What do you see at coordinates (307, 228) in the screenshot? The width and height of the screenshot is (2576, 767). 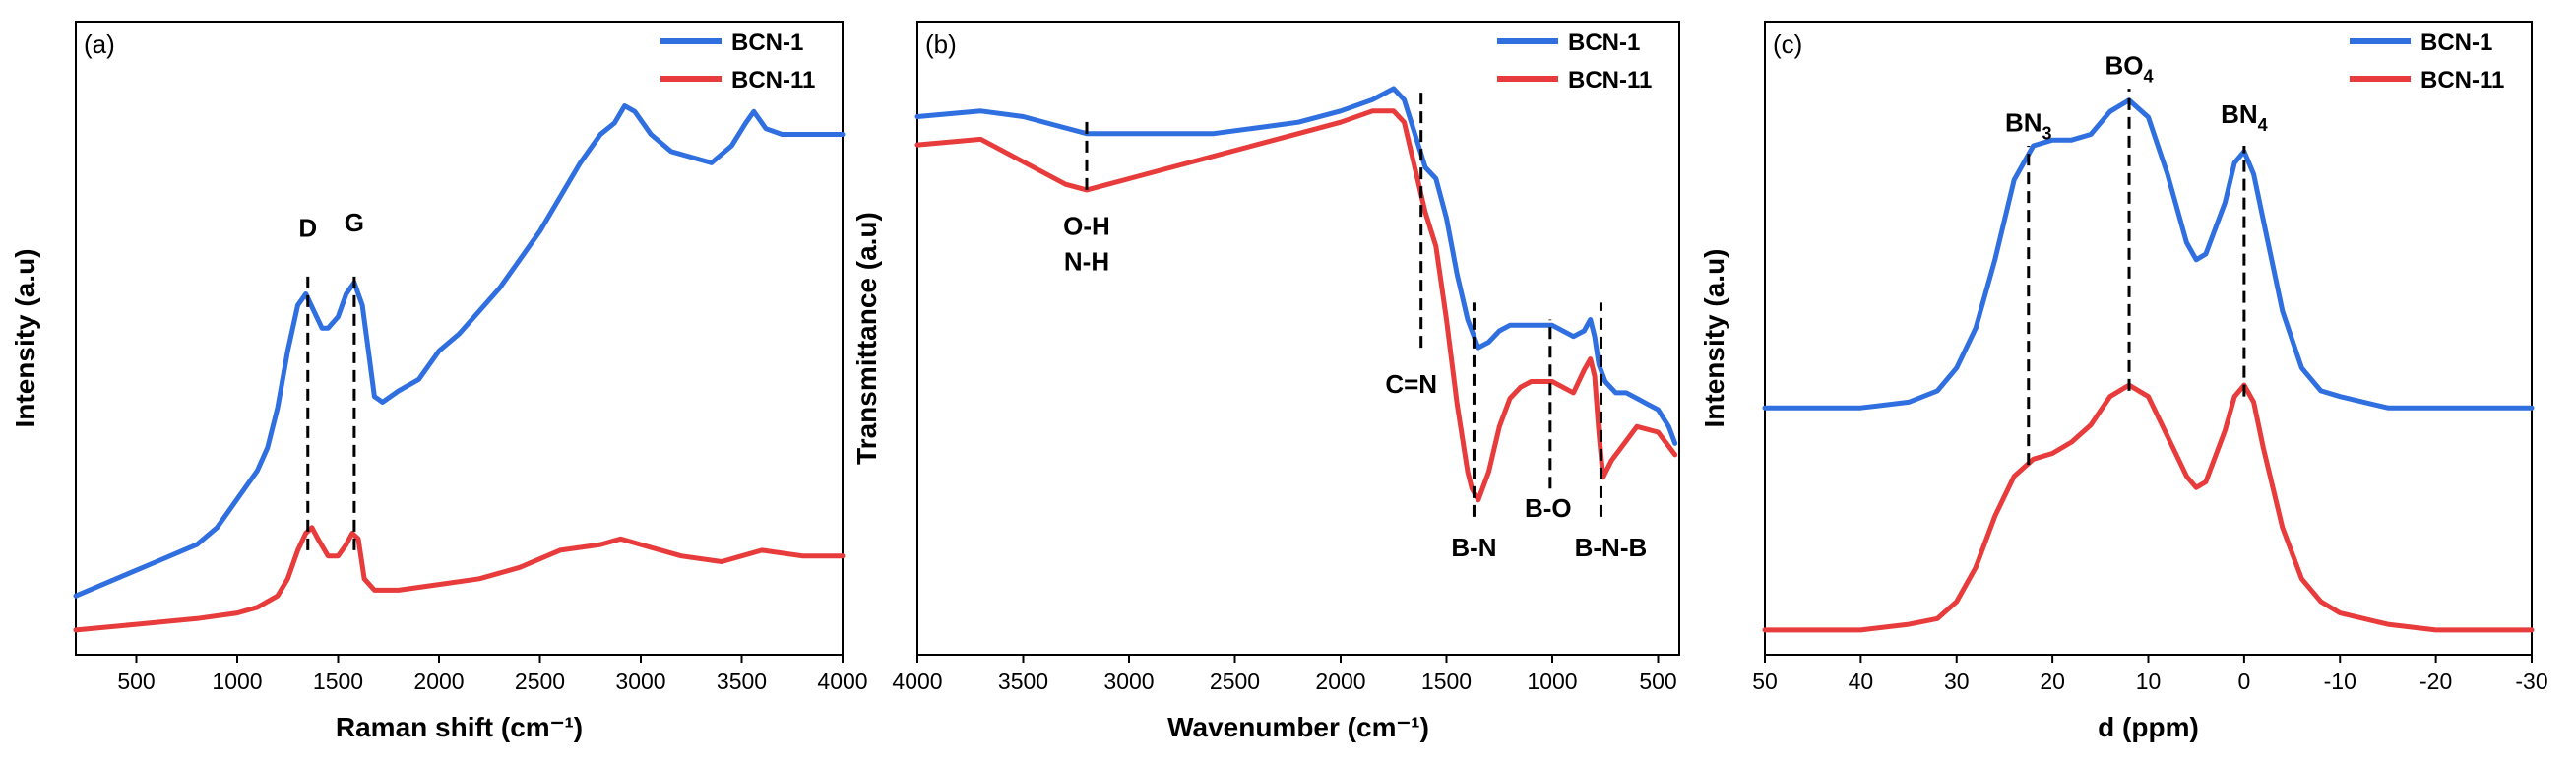 I see `annotation-label: D` at bounding box center [307, 228].